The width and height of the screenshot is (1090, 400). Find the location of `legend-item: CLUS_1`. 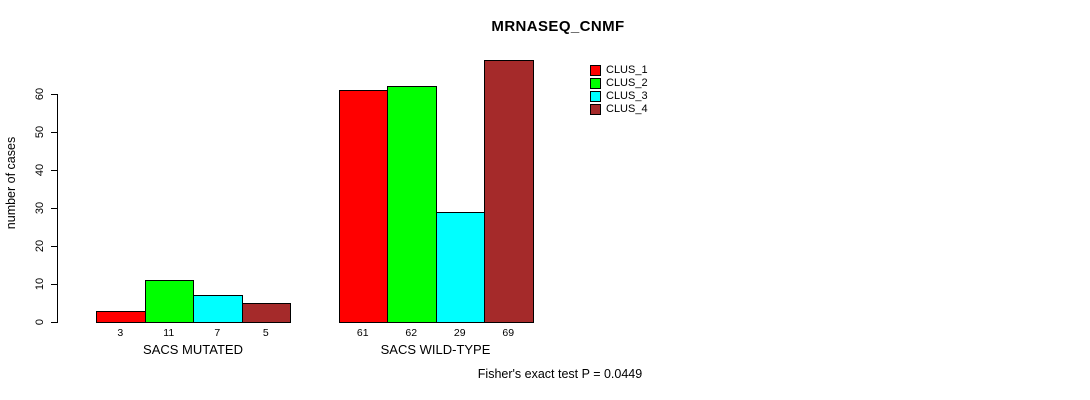

legend-item: CLUS_1 is located at coordinates (619, 70).